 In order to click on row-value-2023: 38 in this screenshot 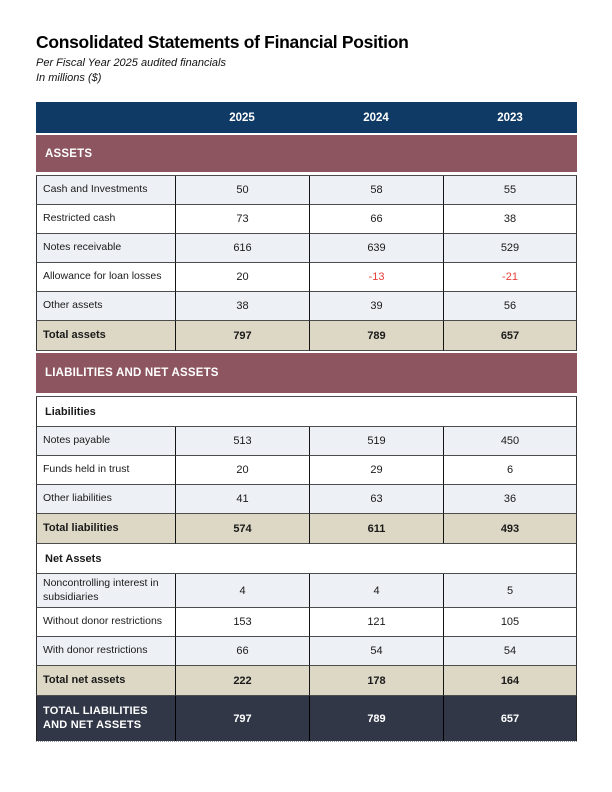, I will do `click(510, 220)`.